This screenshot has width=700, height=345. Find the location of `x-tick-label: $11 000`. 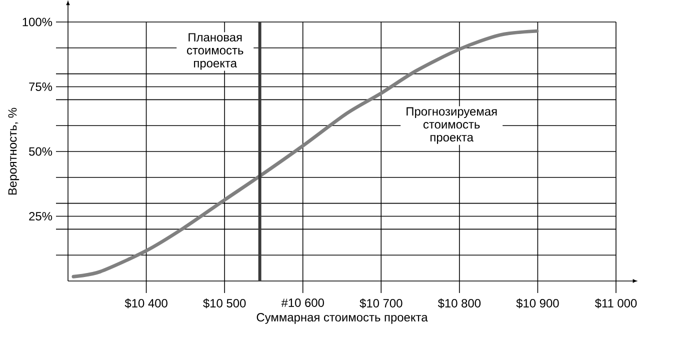

x-tick-label: $11 000 is located at coordinates (615, 303).